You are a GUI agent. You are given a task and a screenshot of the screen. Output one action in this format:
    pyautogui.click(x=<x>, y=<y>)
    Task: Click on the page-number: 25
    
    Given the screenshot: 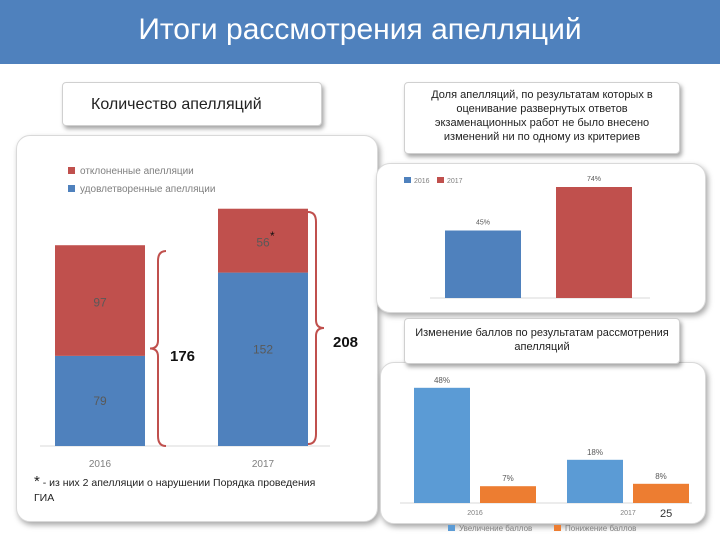 What is the action you would take?
    pyautogui.click(x=666, y=514)
    